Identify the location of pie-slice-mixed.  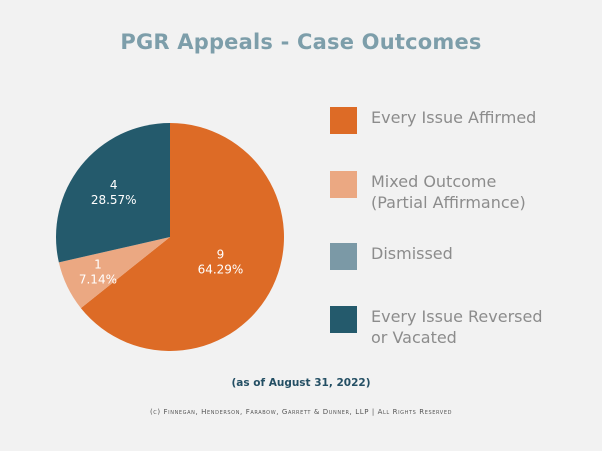
(114, 273).